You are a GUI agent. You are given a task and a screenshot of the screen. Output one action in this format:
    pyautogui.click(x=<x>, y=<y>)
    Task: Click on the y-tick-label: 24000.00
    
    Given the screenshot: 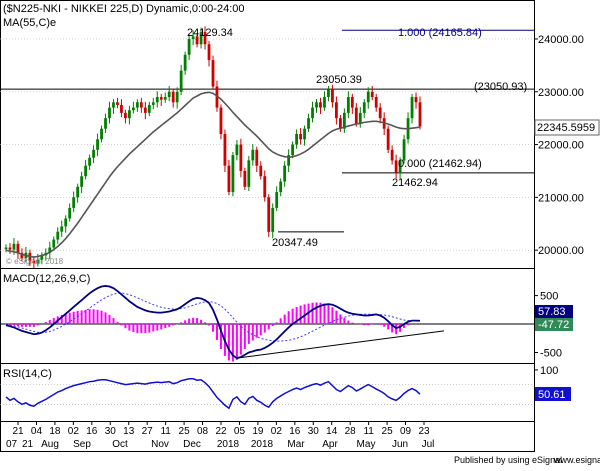 What is the action you would take?
    pyautogui.click(x=561, y=40)
    